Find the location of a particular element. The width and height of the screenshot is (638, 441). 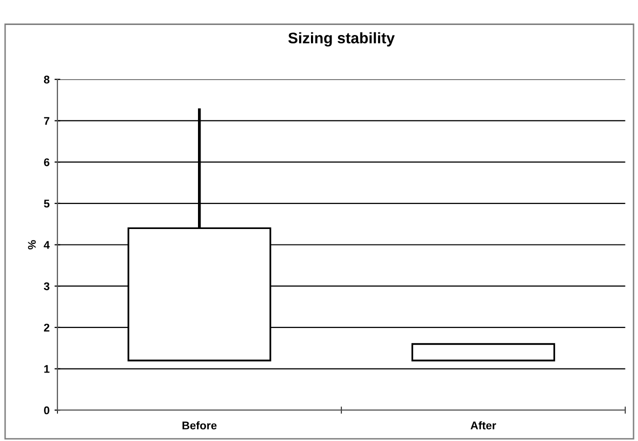

y-tick-label: 6 is located at coordinates (47, 162).